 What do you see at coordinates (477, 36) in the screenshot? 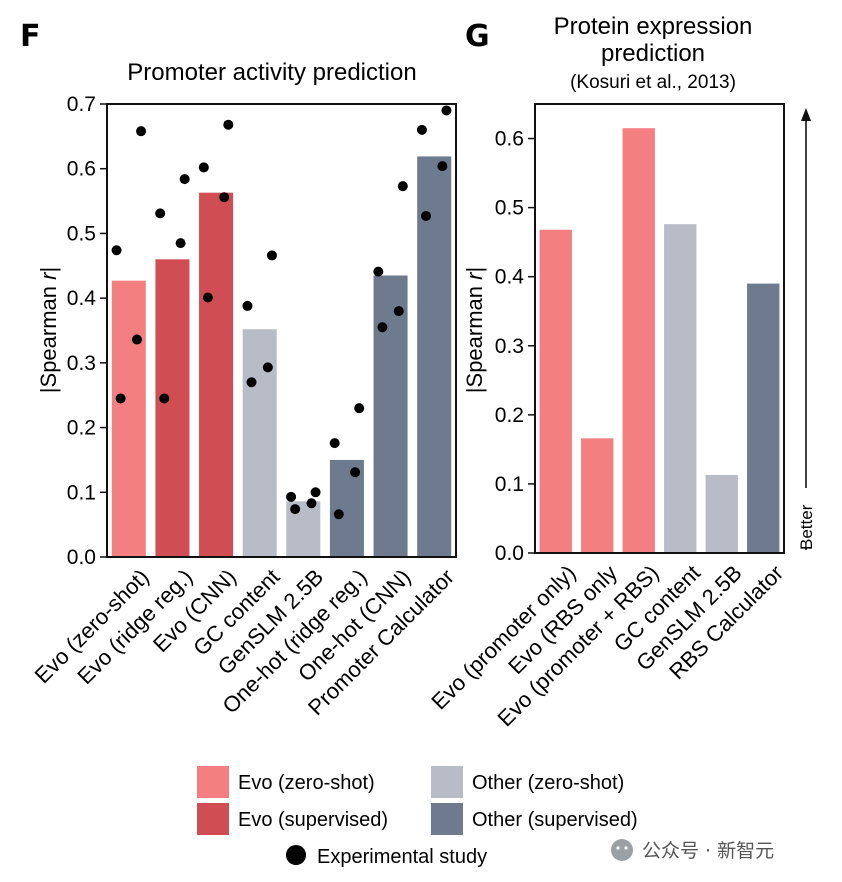
I see `panel-g-letter: G` at bounding box center [477, 36].